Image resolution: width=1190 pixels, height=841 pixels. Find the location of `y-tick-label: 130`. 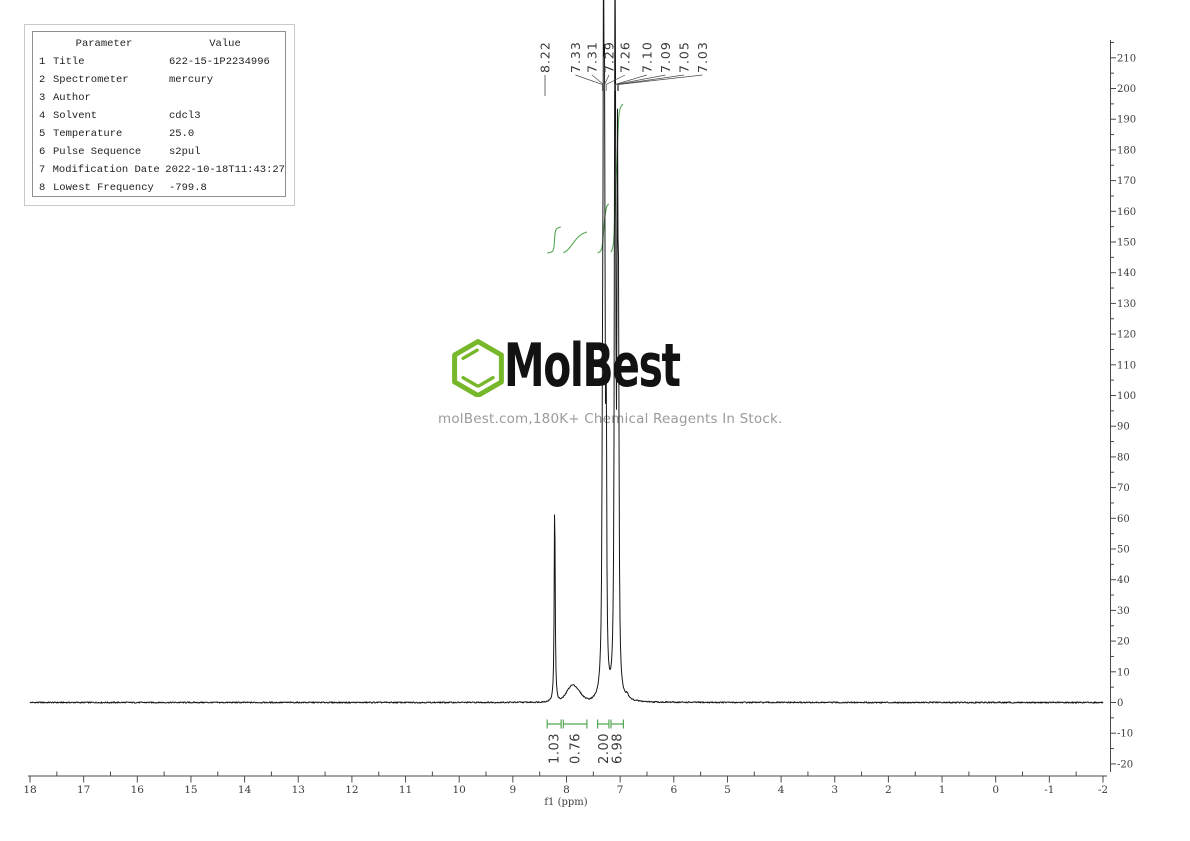

y-tick-label: 130 is located at coordinates (1126, 304).